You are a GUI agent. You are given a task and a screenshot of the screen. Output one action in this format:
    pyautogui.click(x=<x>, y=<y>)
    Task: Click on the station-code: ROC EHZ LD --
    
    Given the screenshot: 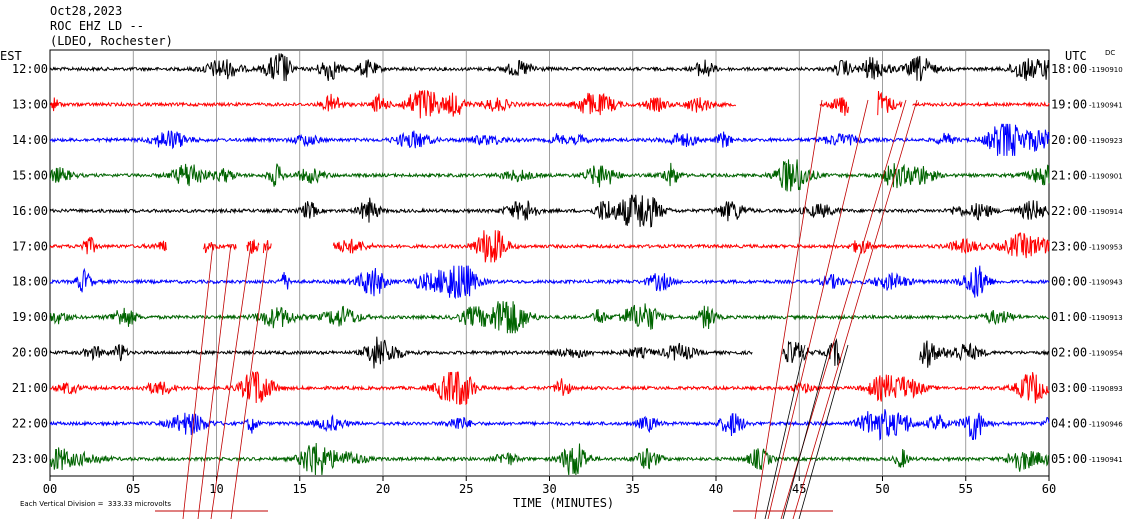 What is the action you would take?
    pyautogui.click(x=97, y=26)
    